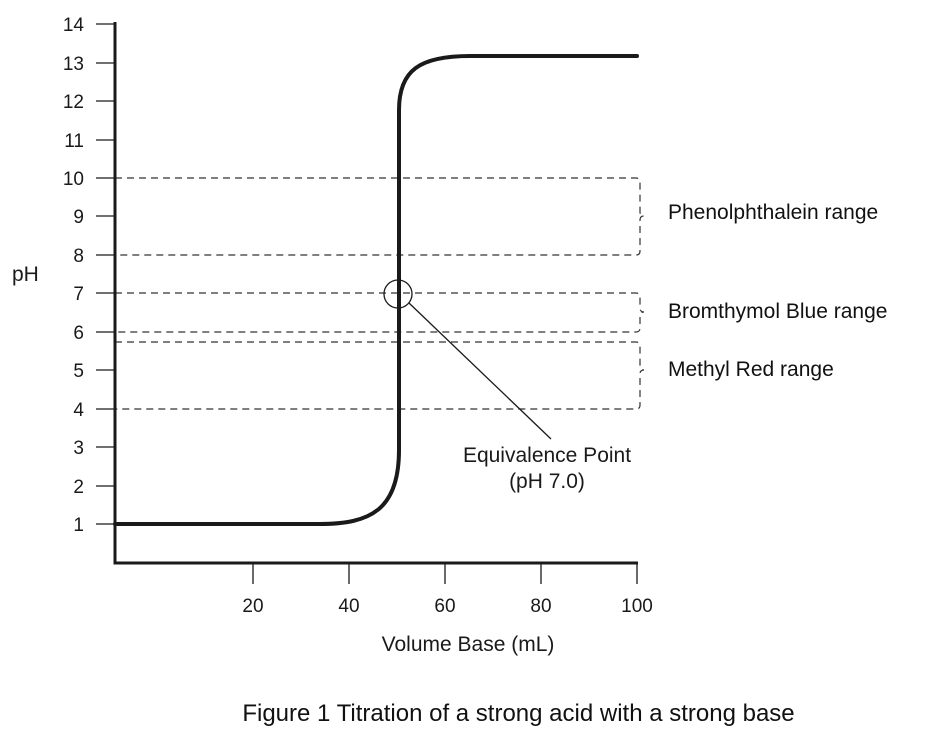  What do you see at coordinates (78, 448) in the screenshot?
I see `y-tick-label: 3` at bounding box center [78, 448].